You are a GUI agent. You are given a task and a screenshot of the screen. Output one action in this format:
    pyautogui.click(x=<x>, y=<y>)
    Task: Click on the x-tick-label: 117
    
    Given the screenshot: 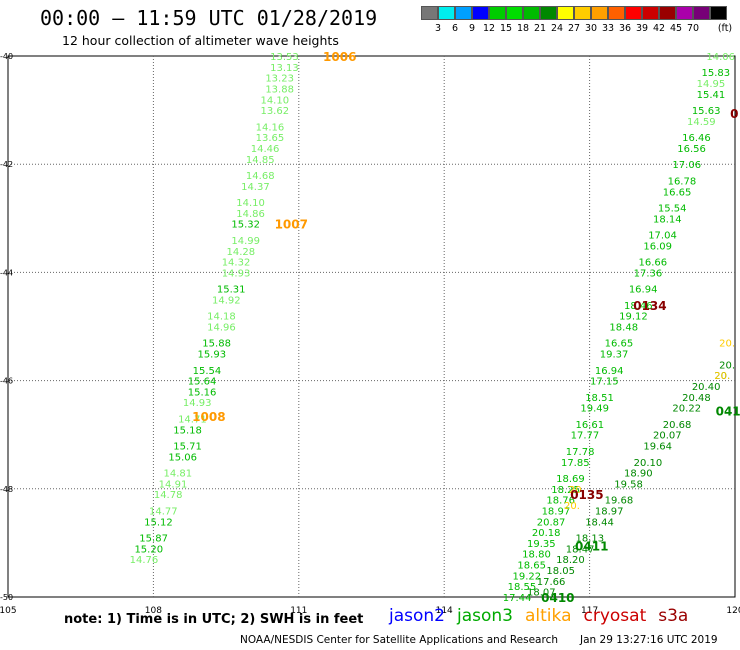 What is the action you would take?
    pyautogui.click(x=589, y=611)
    